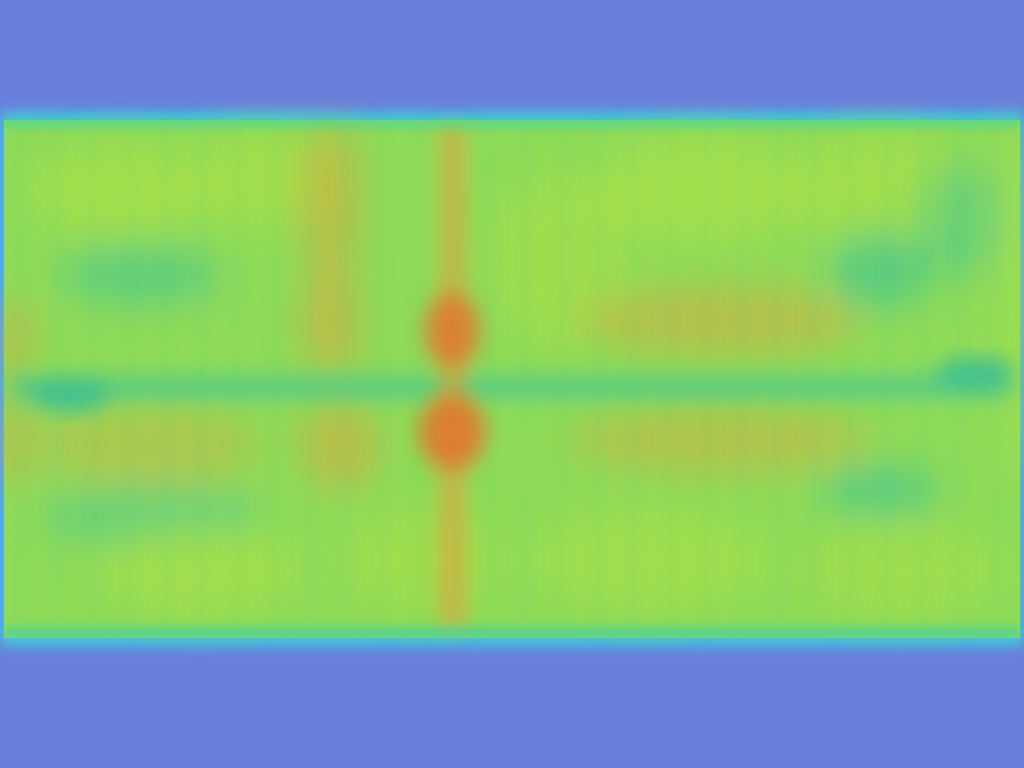 The width and height of the screenshot is (1024, 768). What do you see at coordinates (975, 373) in the screenshot?
I see `cool-band-right-node` at bounding box center [975, 373].